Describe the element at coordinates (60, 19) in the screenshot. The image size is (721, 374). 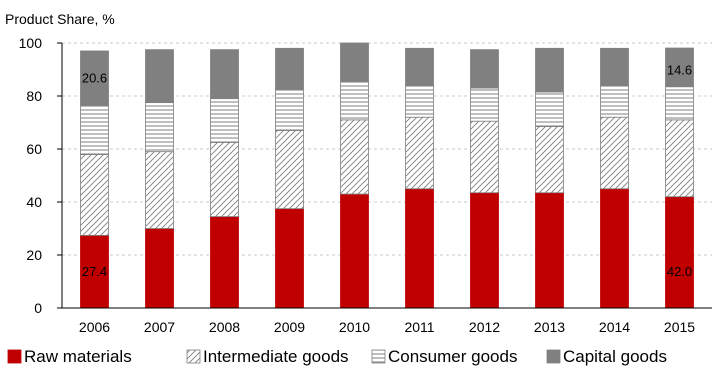
I see `y-axis-title: Product Share, %` at that location.